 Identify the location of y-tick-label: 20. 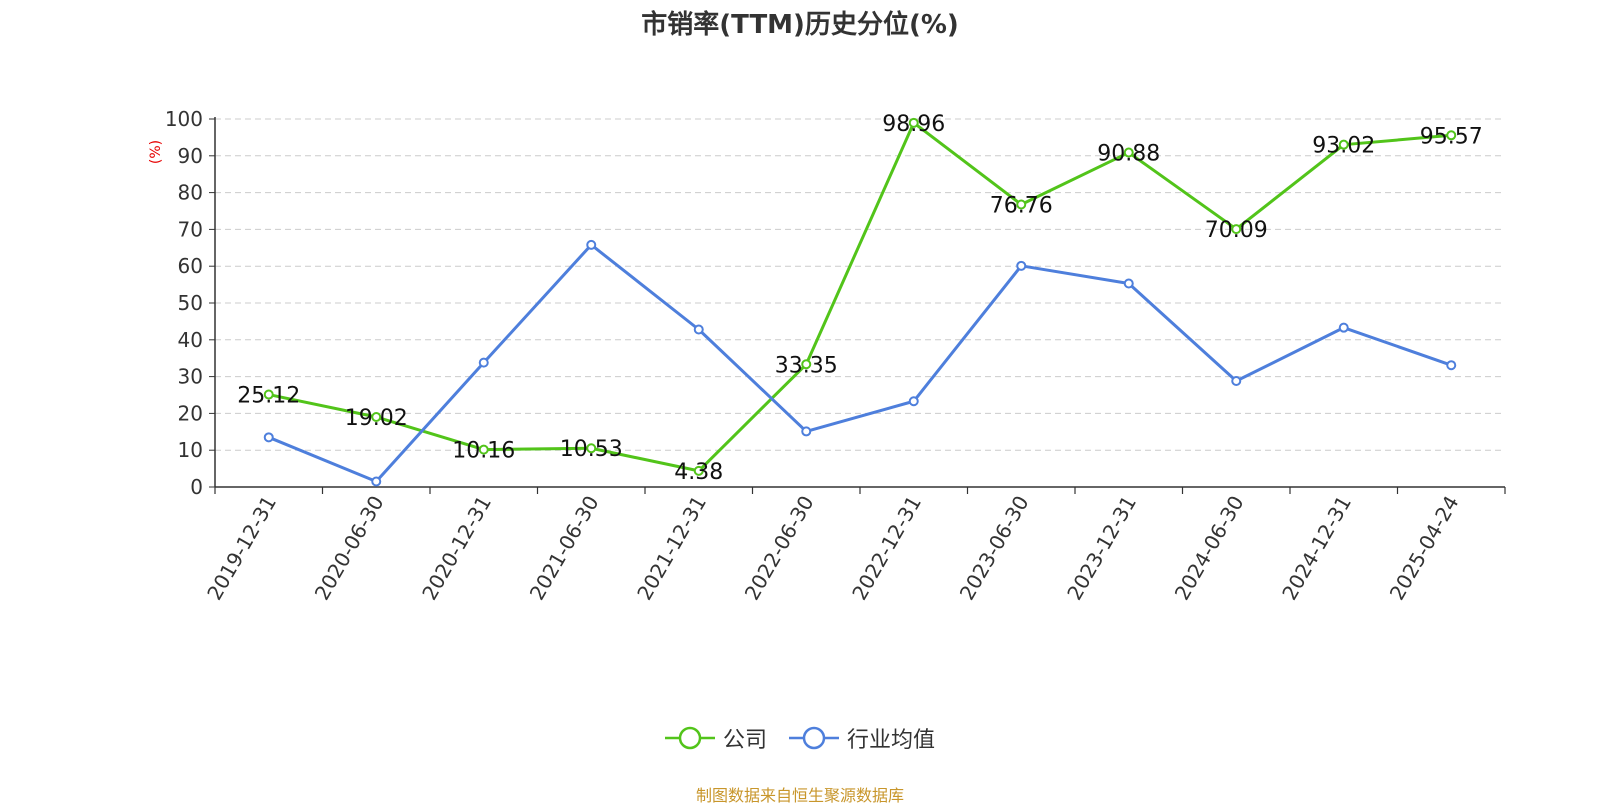
(190, 413).